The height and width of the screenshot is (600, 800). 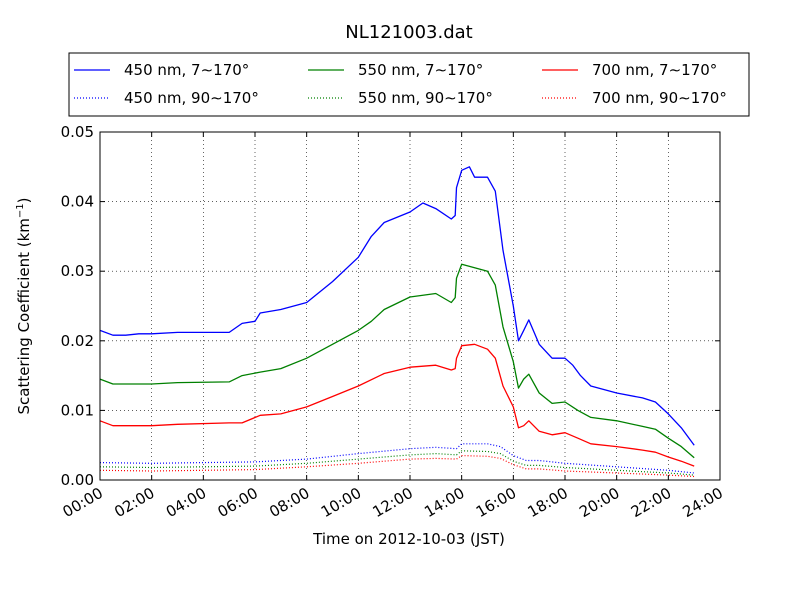 What do you see at coordinates (77, 480) in the screenshot?
I see `y-tick-label: 0.00` at bounding box center [77, 480].